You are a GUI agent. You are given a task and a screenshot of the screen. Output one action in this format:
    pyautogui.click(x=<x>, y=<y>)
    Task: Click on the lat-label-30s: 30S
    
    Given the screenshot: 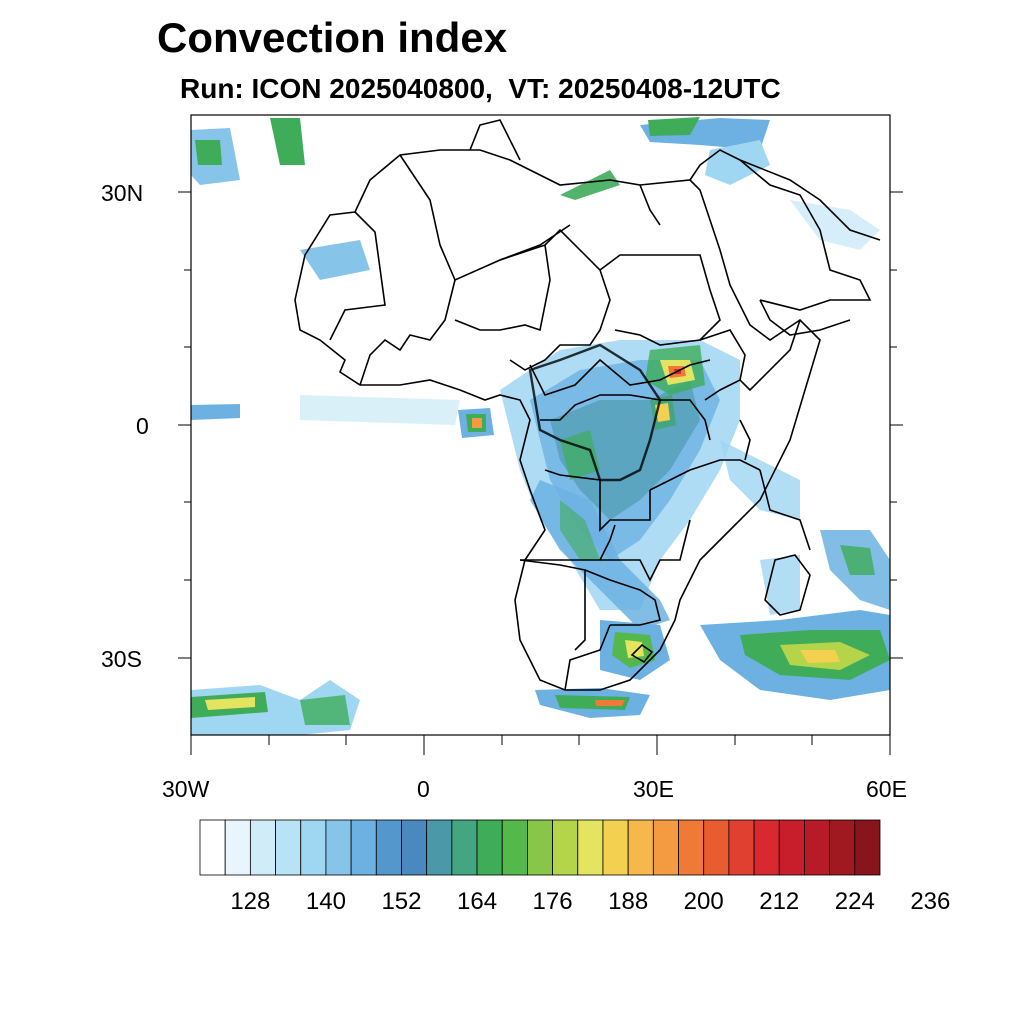 What is the action you would take?
    pyautogui.click(x=121, y=659)
    